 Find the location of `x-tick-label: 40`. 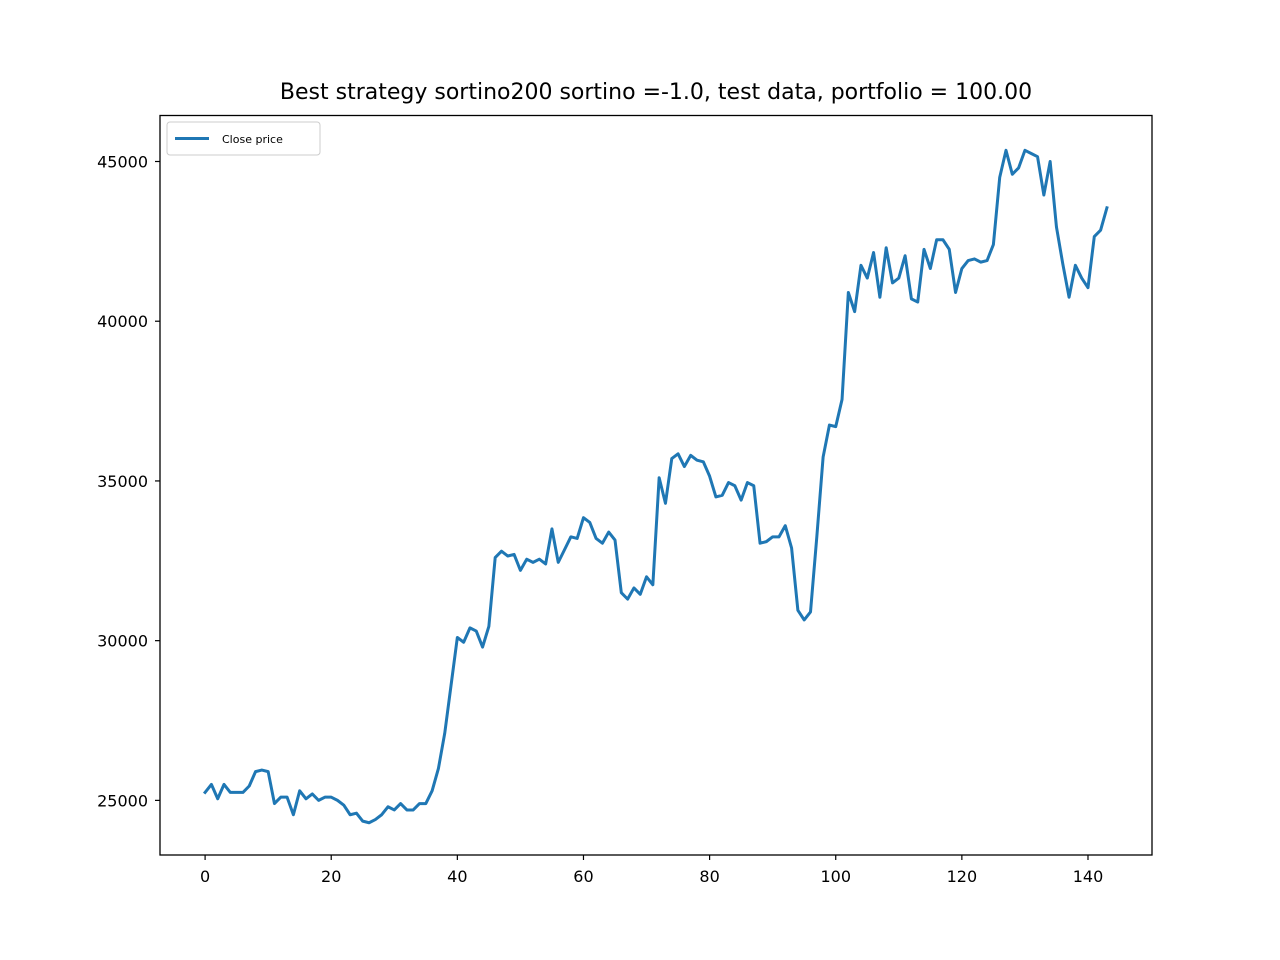

x-tick-label: 40 is located at coordinates (457, 876).